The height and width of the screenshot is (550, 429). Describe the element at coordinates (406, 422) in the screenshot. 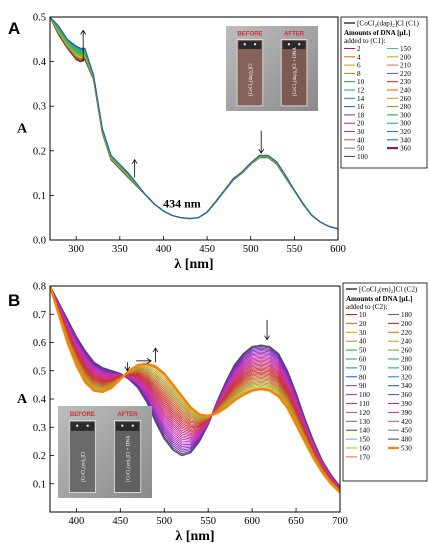

I see `legend-item-label: 420` at that location.